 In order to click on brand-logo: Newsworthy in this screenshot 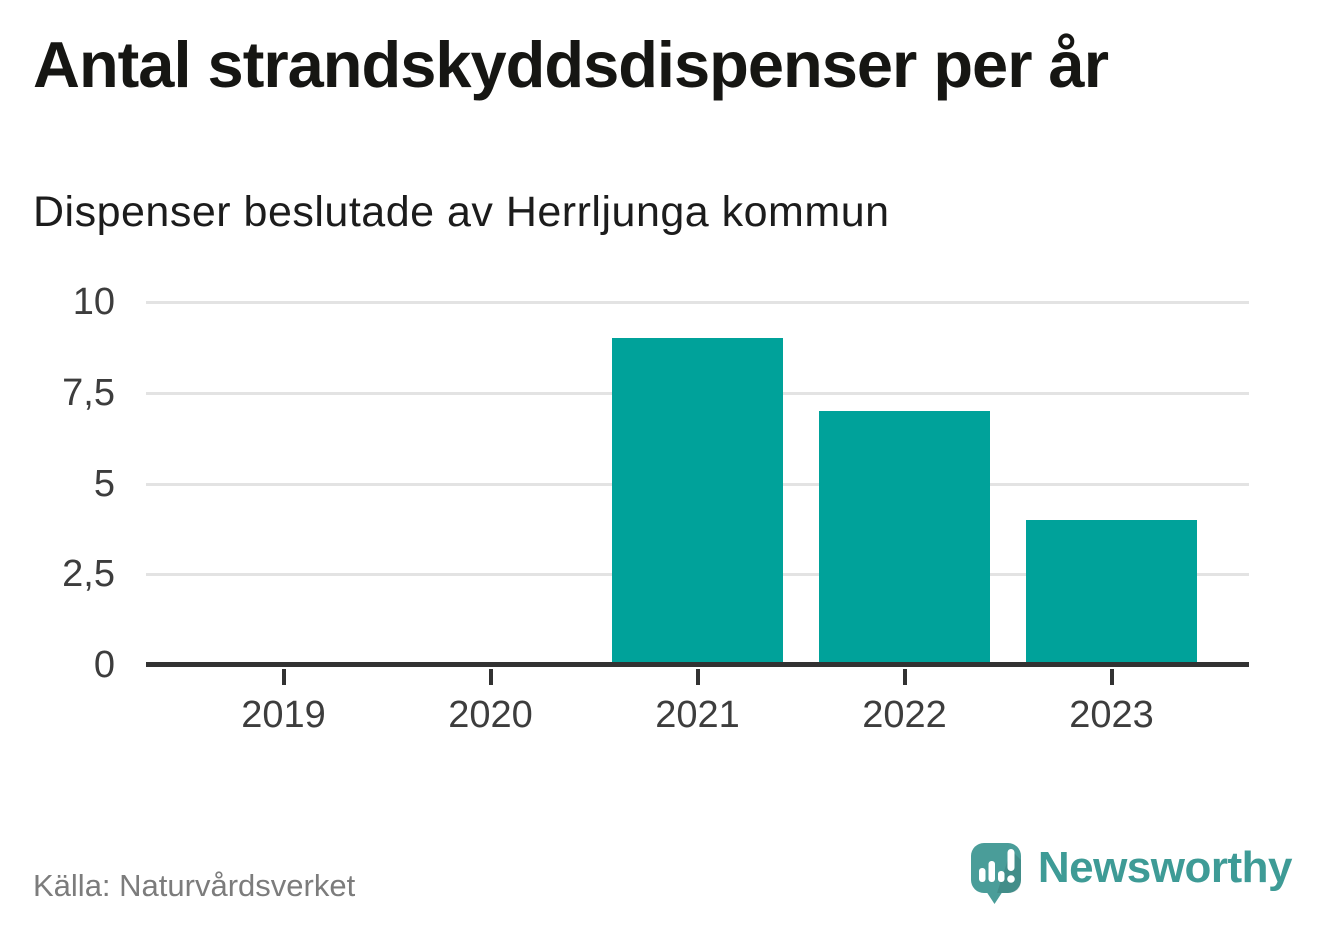, I will do `click(1131, 874)`.